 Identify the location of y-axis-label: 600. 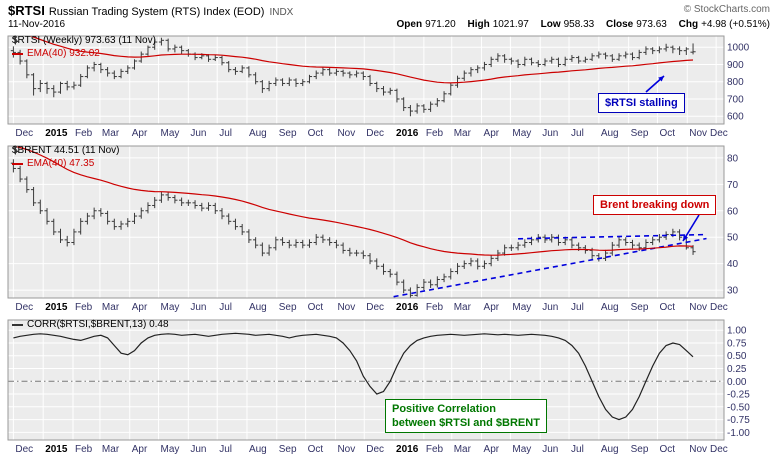
(735, 117).